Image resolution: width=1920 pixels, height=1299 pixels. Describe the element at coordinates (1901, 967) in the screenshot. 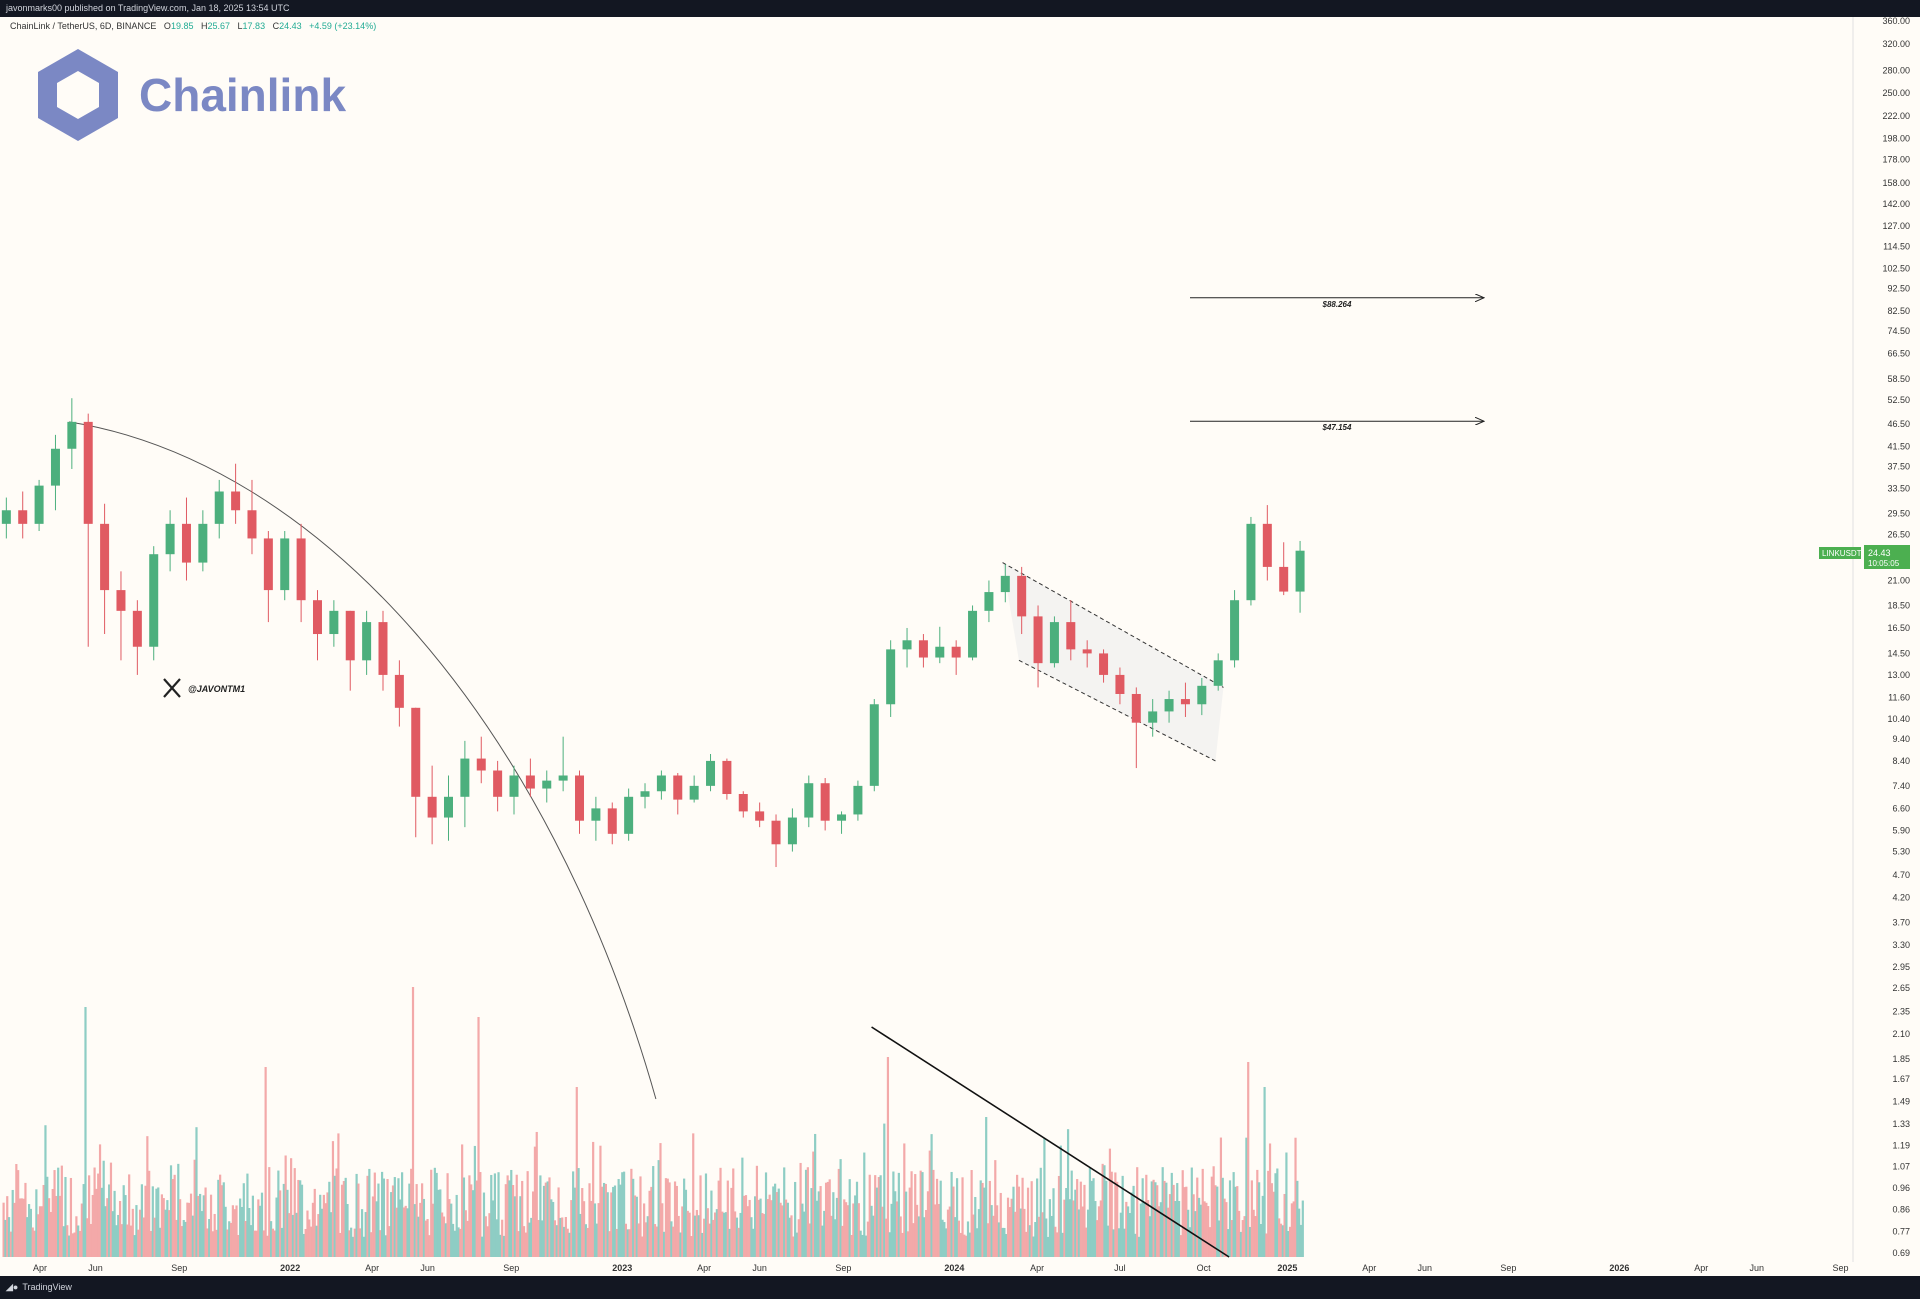

I see `price-tick-label: 2.95` at that location.